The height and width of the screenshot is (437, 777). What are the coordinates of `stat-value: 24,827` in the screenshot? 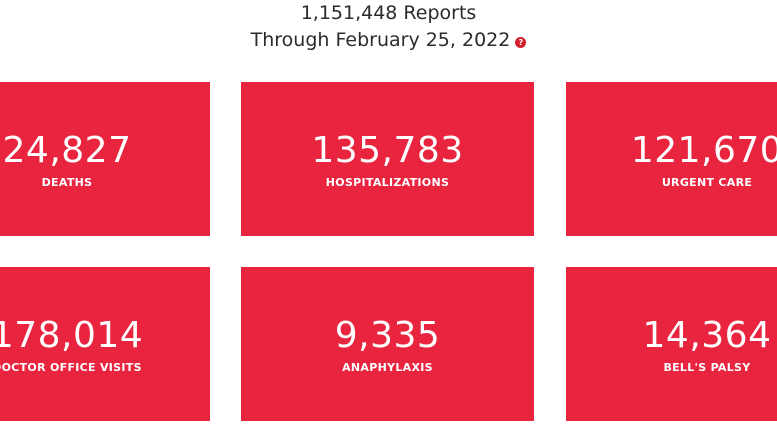 It's located at (67, 150).